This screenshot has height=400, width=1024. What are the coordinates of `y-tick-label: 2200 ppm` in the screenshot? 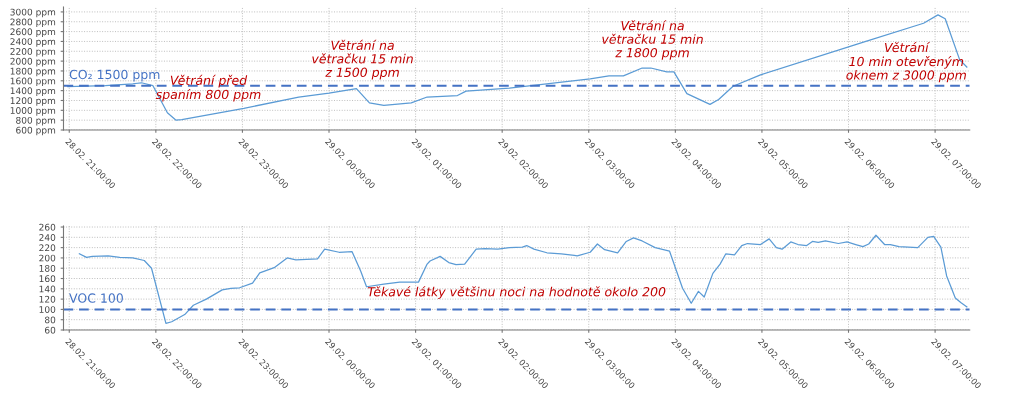 It's located at (33, 52).